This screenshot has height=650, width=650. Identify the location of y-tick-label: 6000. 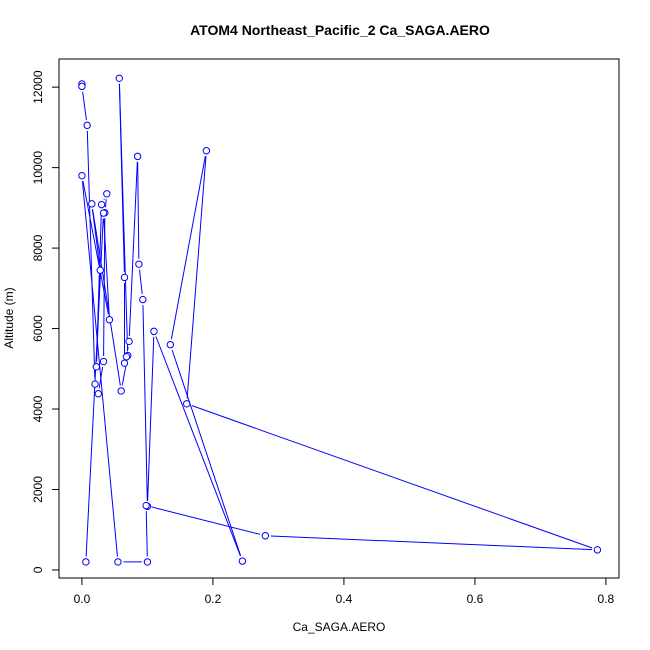
(38, 328).